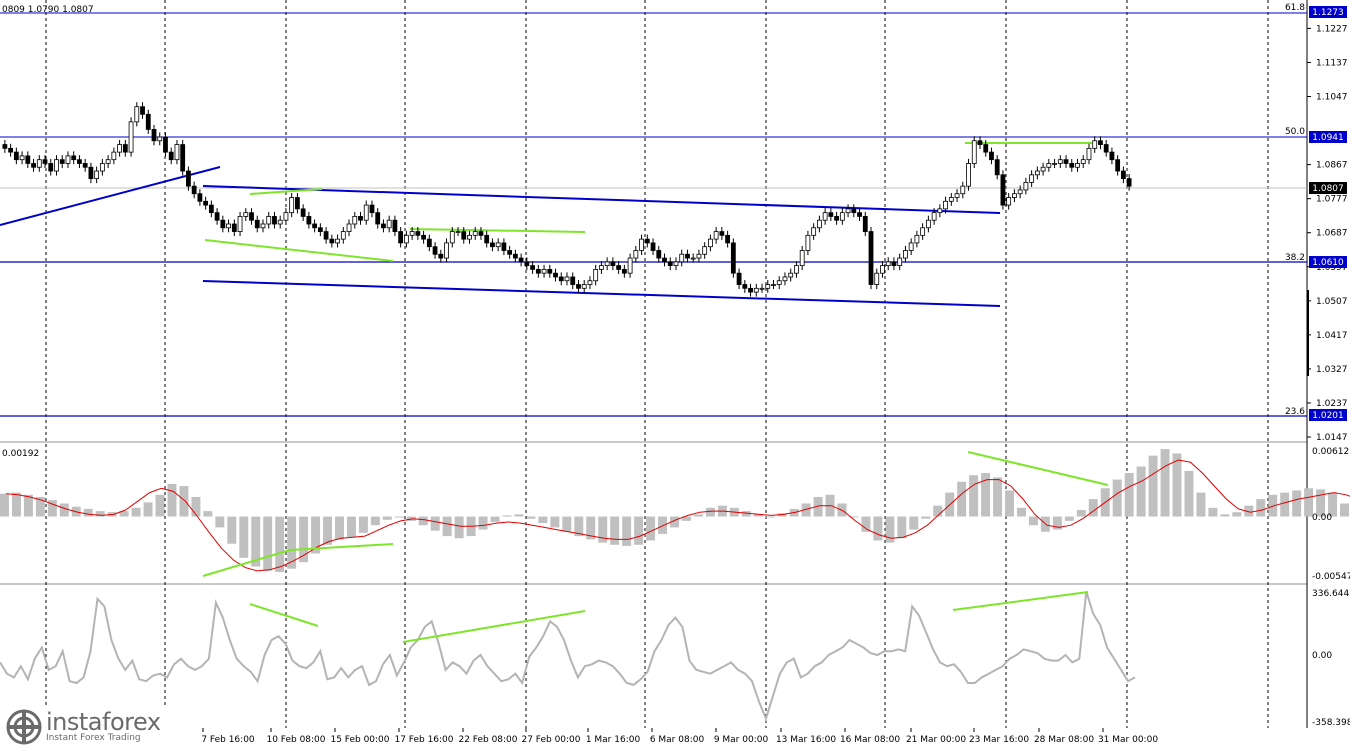 Image resolution: width=1350 pixels, height=750 pixels. Describe the element at coordinates (1330, 452) in the screenshot. I see `macd-tick: 0.00612` at that location.